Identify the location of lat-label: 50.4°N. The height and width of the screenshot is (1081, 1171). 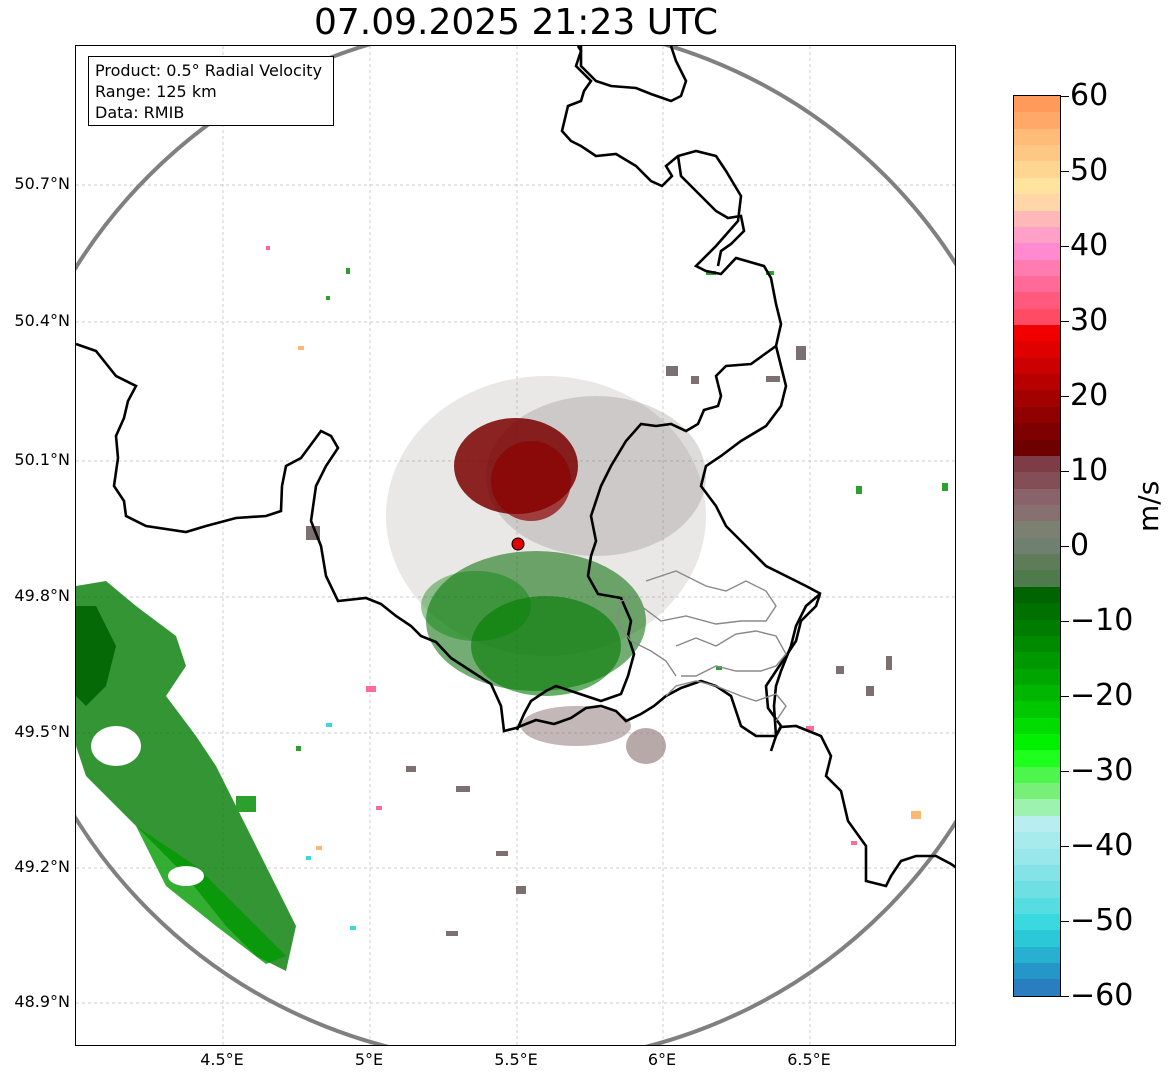
(42, 320).